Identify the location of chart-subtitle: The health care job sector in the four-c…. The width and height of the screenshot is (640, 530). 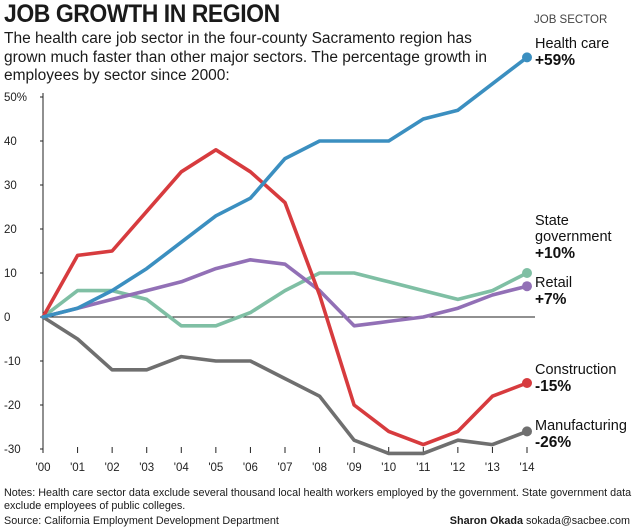
(246, 57).